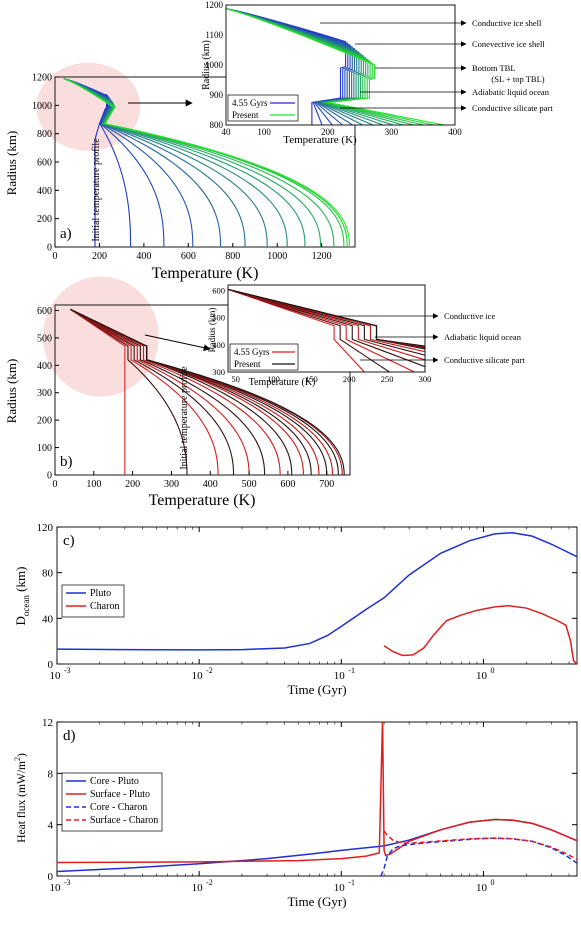  What do you see at coordinates (227, 132) in the screenshot?
I see `inset-a-xtick-label: 40` at bounding box center [227, 132].